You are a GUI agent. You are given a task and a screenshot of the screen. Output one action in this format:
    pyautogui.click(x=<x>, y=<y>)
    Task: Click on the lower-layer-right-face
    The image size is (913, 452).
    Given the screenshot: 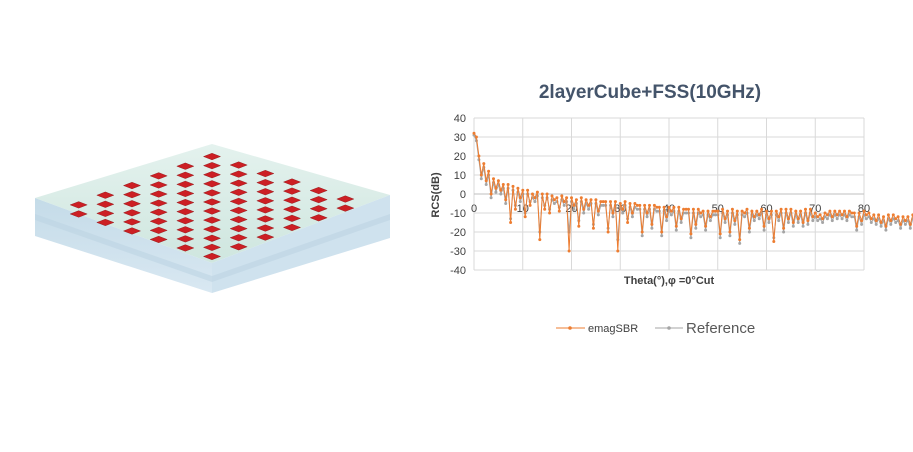 What is the action you would take?
    pyautogui.click(x=301, y=244)
    